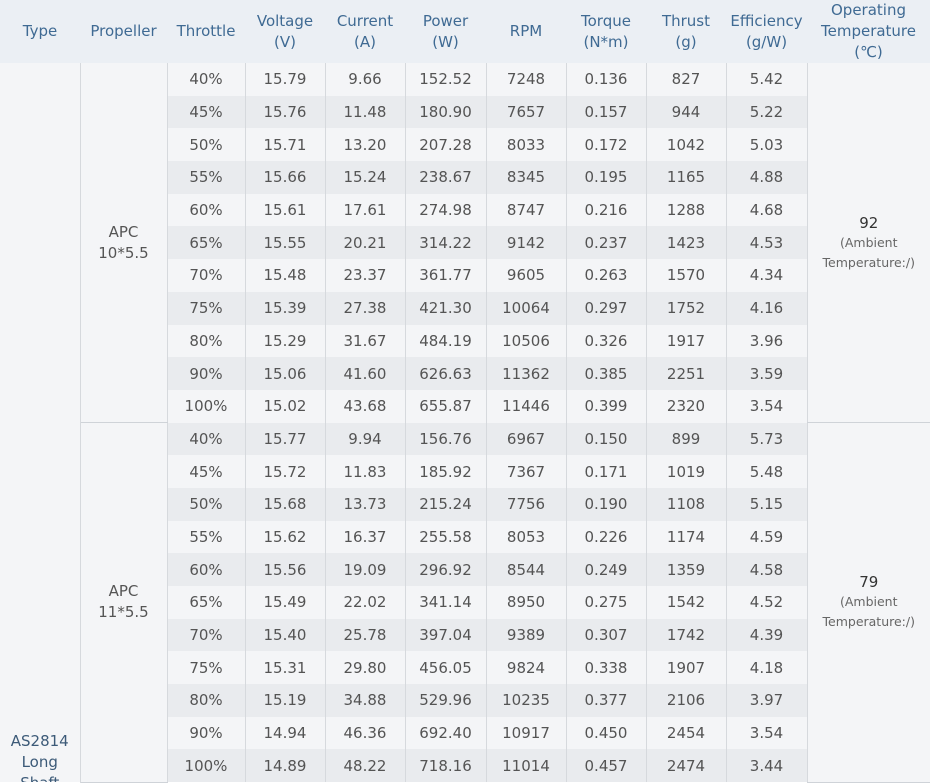 This screenshot has width=930, height=784. Describe the element at coordinates (285, 31) in the screenshot. I see `col-voltage-header: Voltage (V)` at that location.